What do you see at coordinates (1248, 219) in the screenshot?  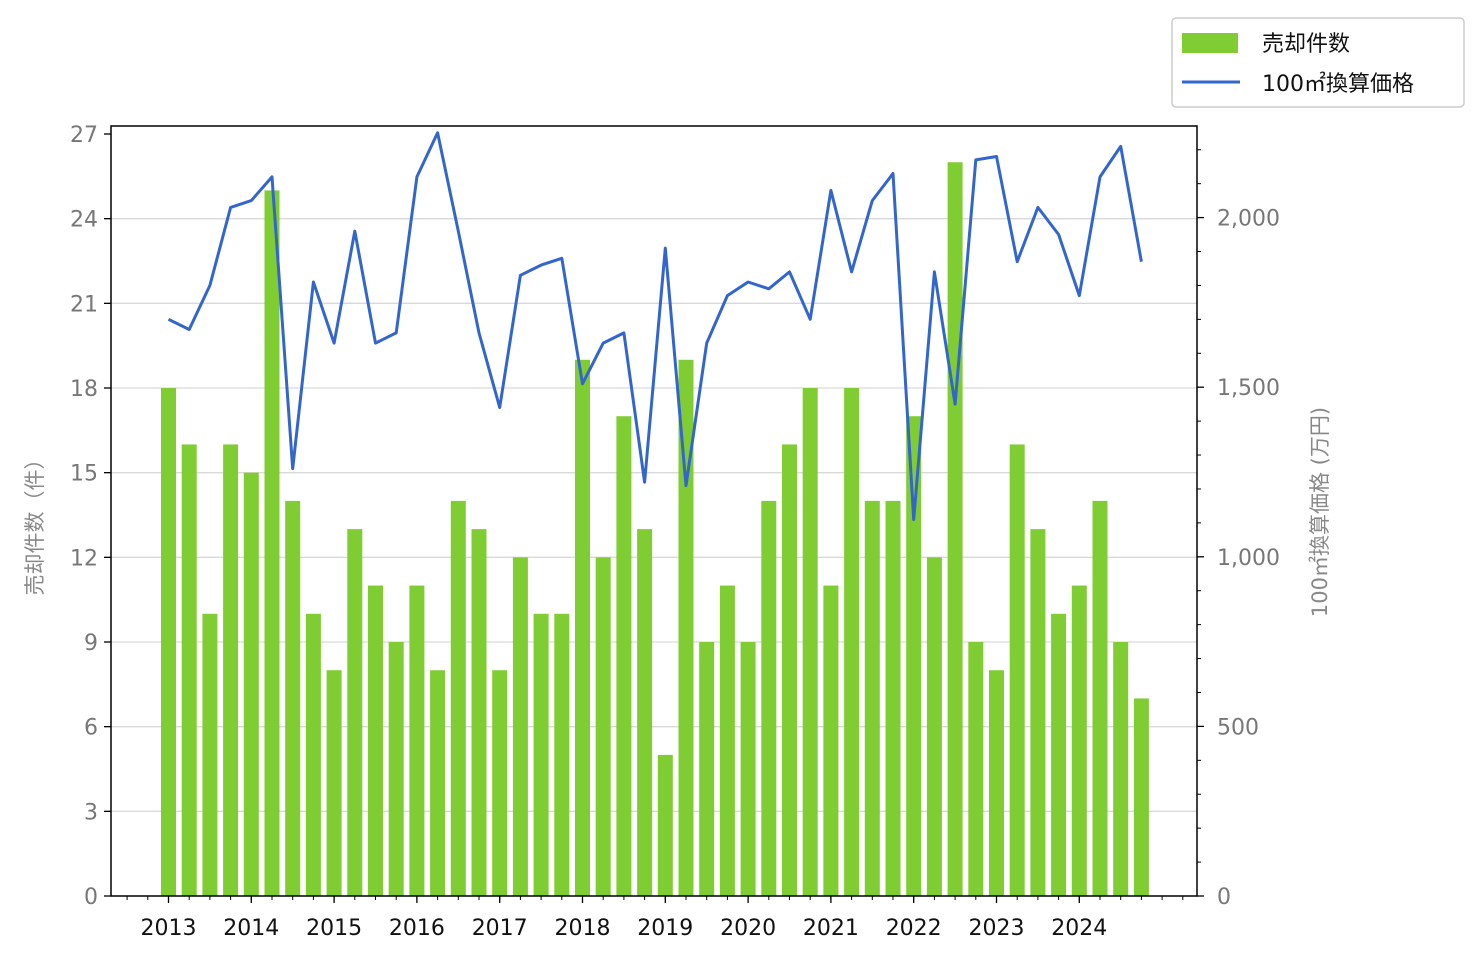 I see `right-tick-label: 2,000` at bounding box center [1248, 219].